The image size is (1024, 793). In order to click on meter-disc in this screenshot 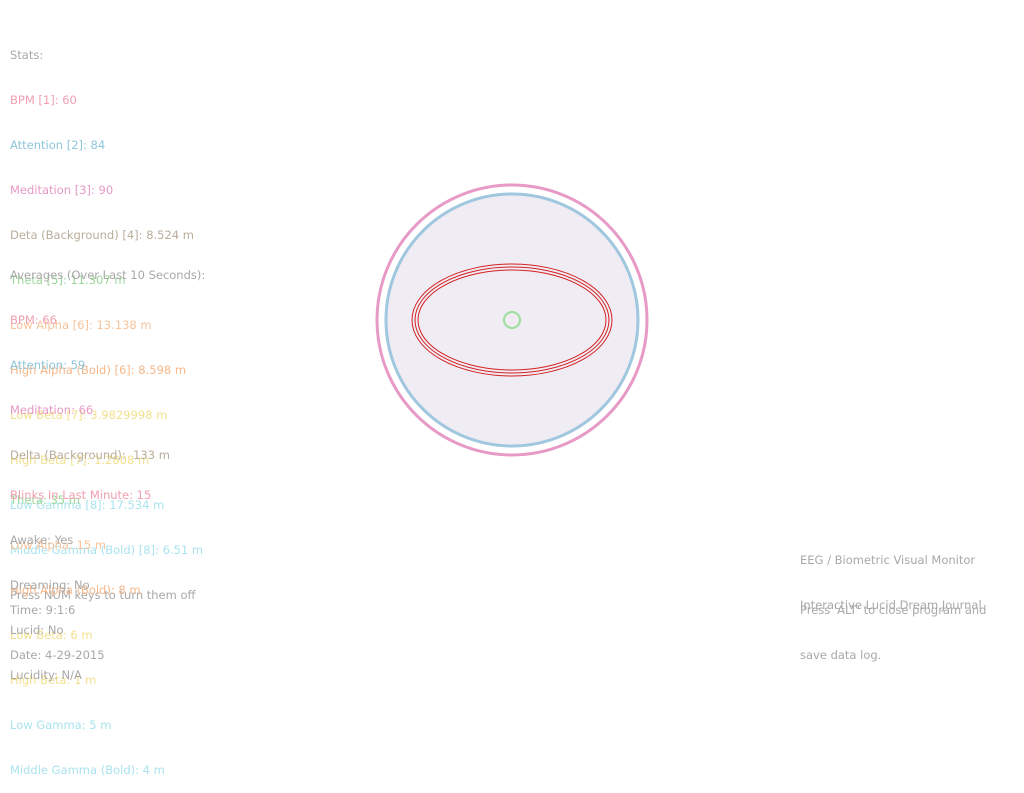, I will do `click(512, 320)`.